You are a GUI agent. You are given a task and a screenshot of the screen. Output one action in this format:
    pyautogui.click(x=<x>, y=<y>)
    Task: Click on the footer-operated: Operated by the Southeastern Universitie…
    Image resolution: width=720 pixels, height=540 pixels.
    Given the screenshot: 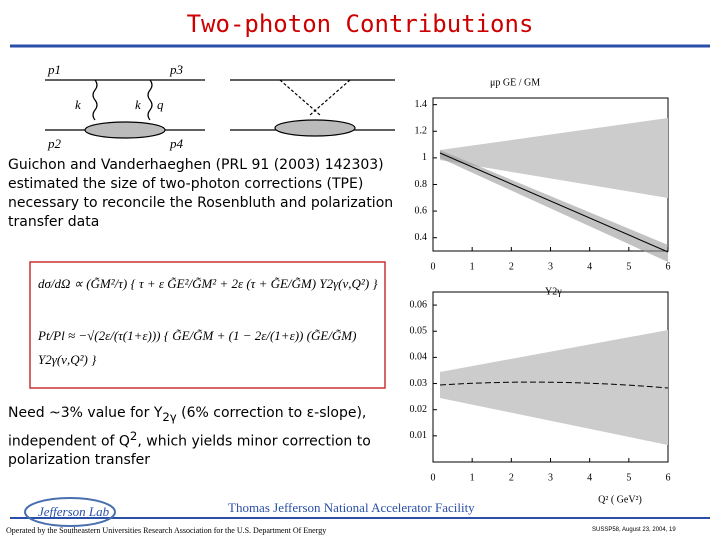 What is the action you would take?
    pyautogui.click(x=166, y=530)
    